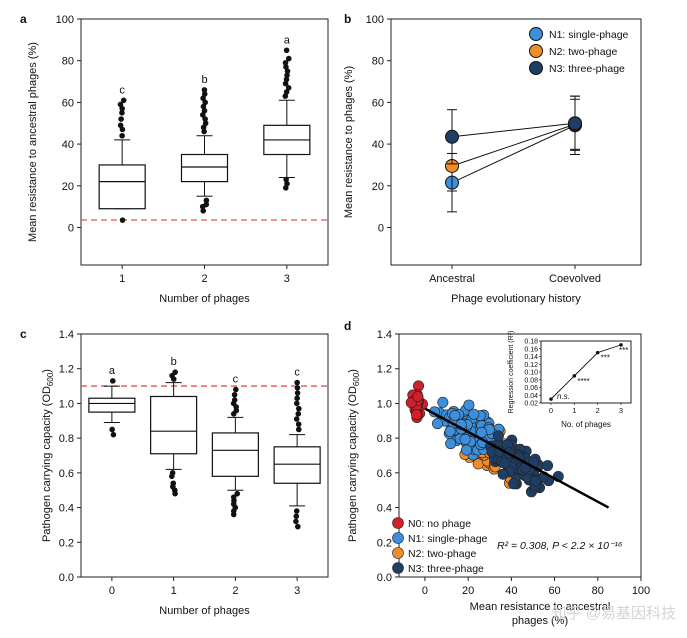 This screenshot has width=687, height=638. Describe the element at coordinates (531, 365) in the screenshot. I see `inset-y-tick-label: 0.12` at that location.